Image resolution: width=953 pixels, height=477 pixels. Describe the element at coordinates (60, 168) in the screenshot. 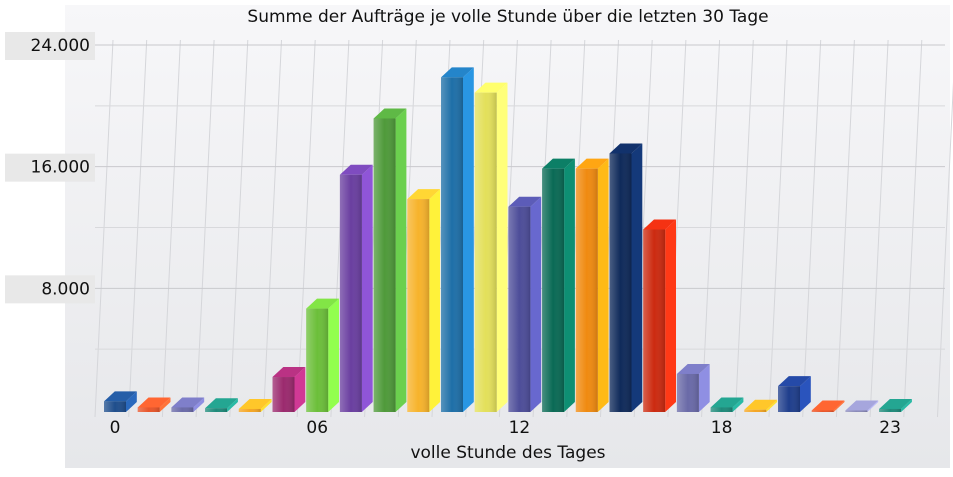

I see `y-tick-label: 16.000` at that location.